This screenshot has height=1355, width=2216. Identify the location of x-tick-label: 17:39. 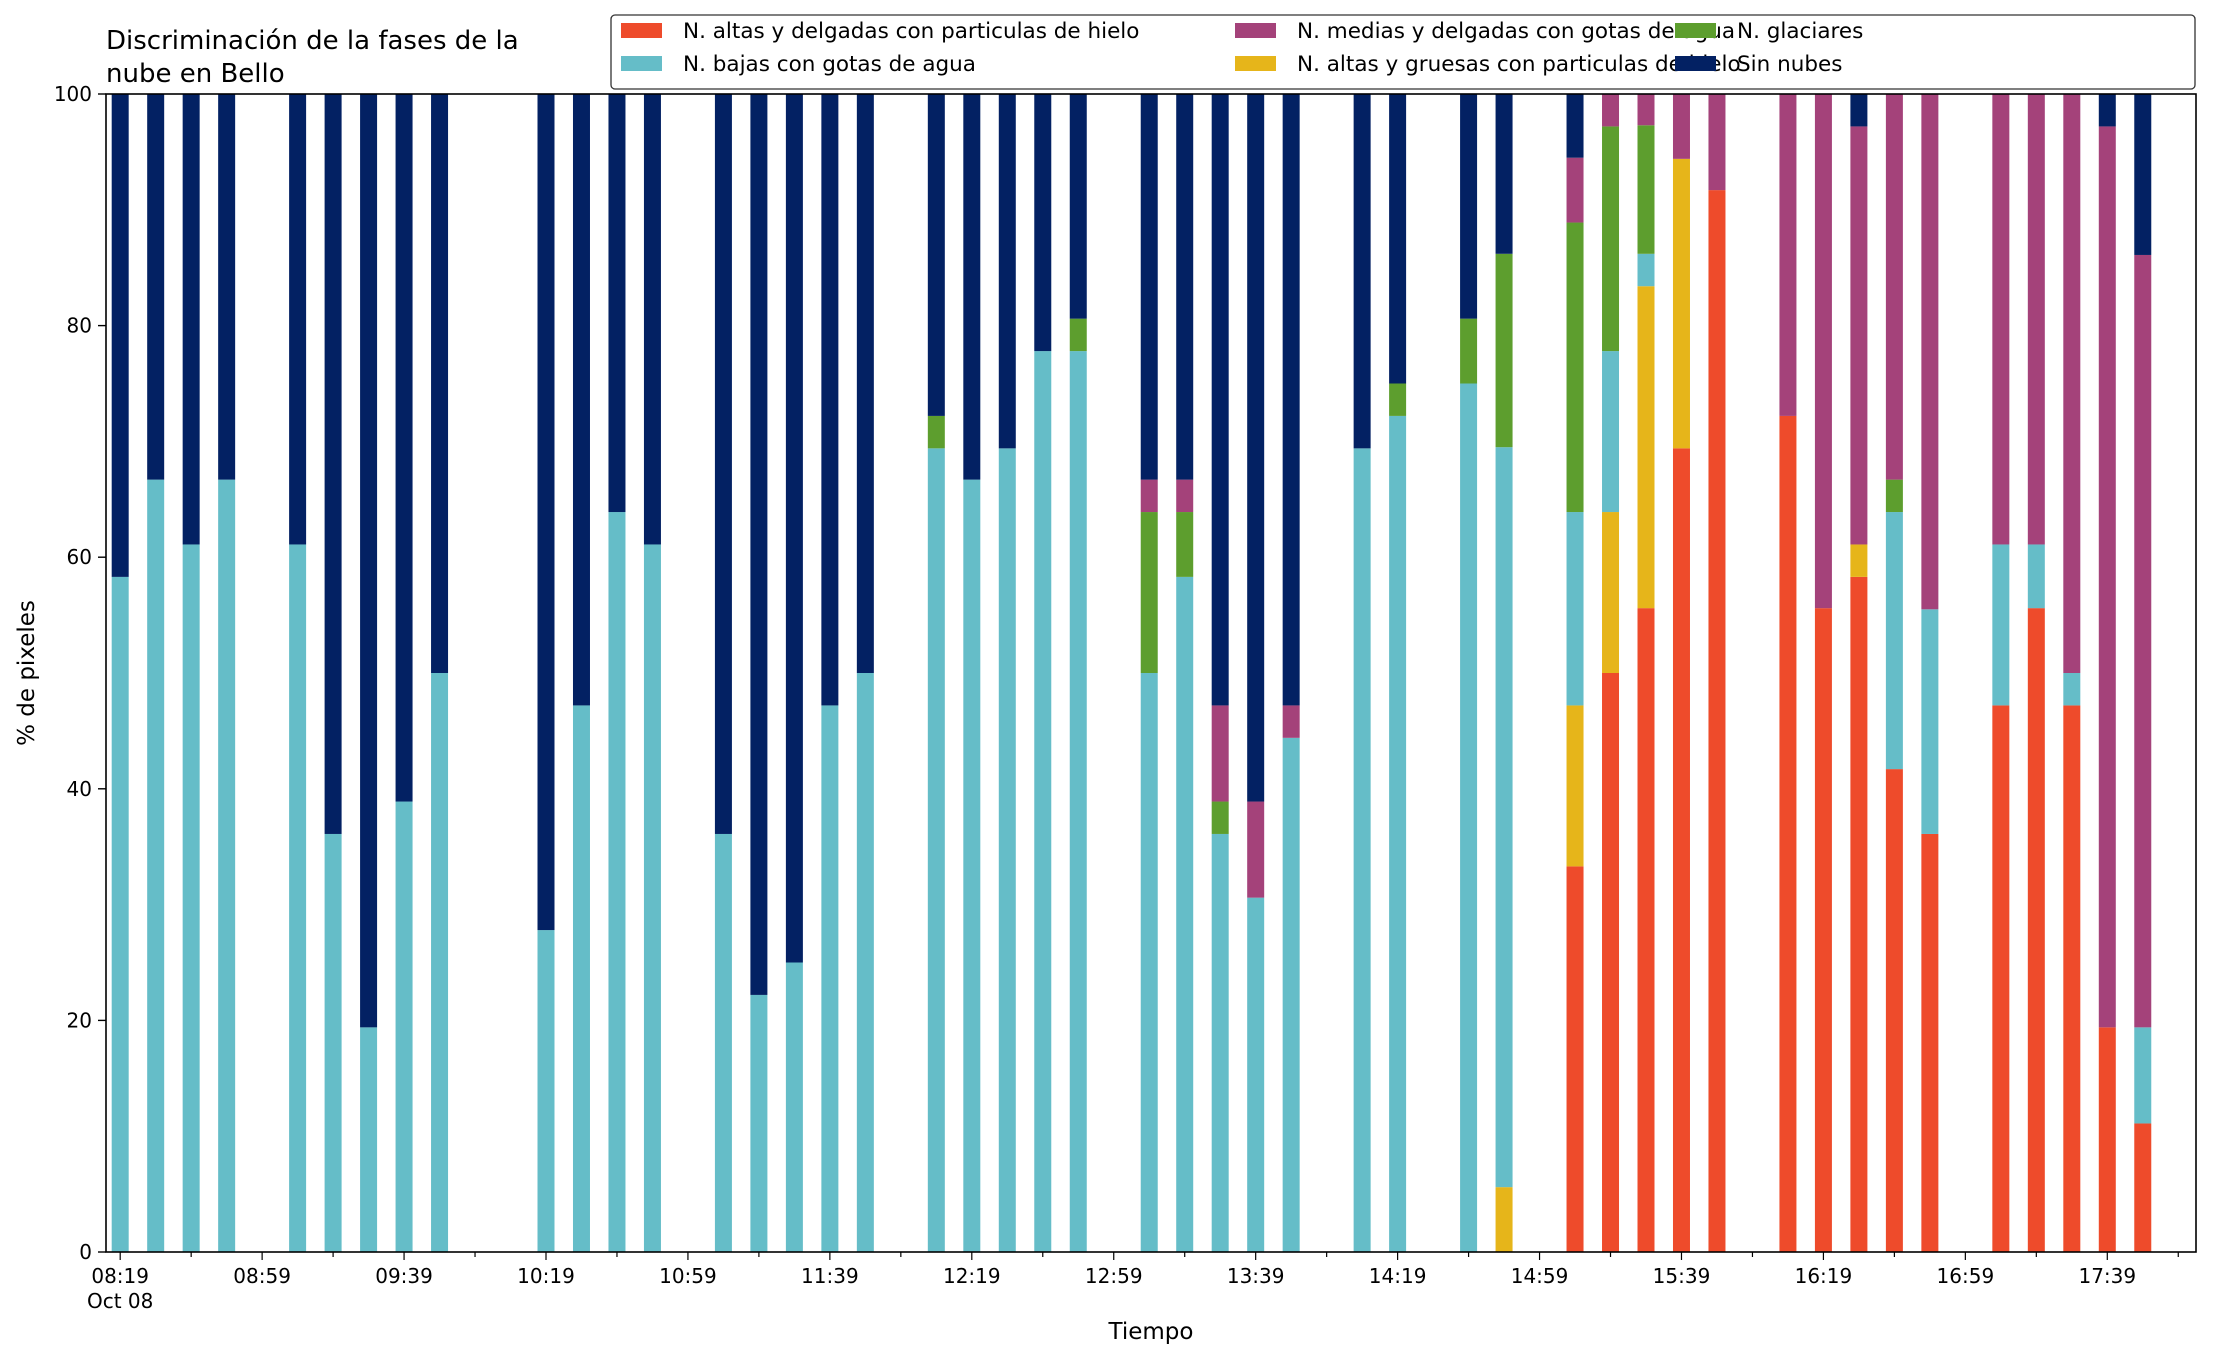
(2107, 1276).